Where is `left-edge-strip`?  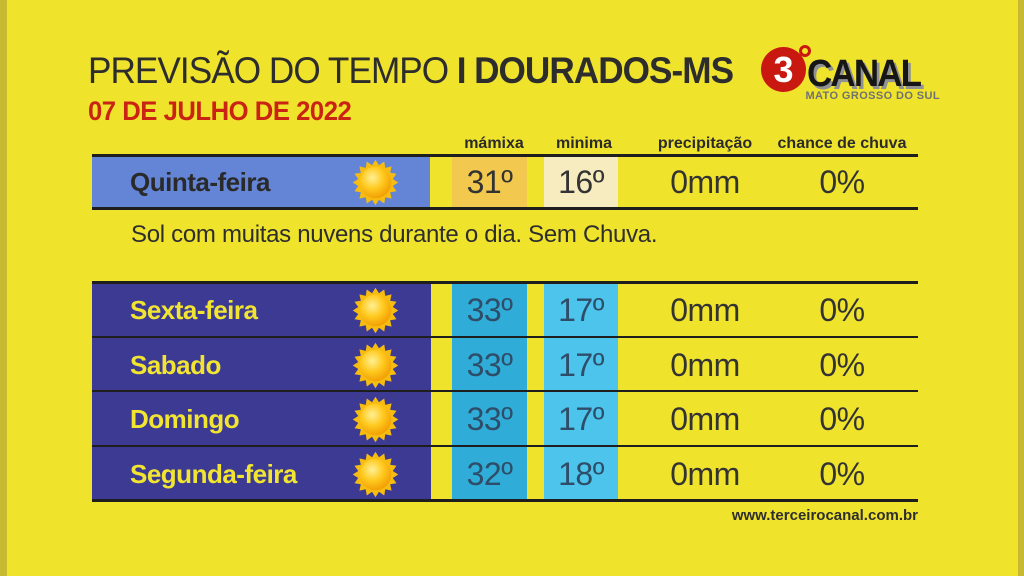 left-edge-strip is located at coordinates (3, 288).